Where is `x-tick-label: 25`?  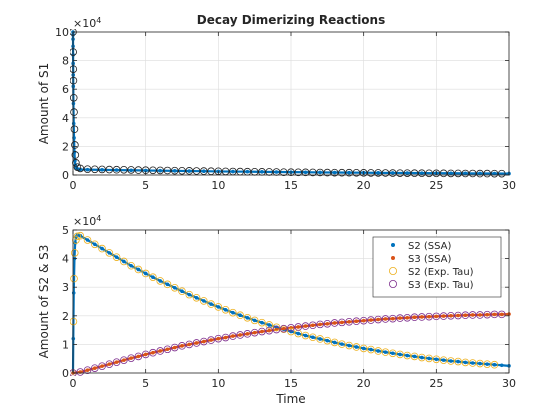 x-tick-label: 25 is located at coordinates (436, 185).